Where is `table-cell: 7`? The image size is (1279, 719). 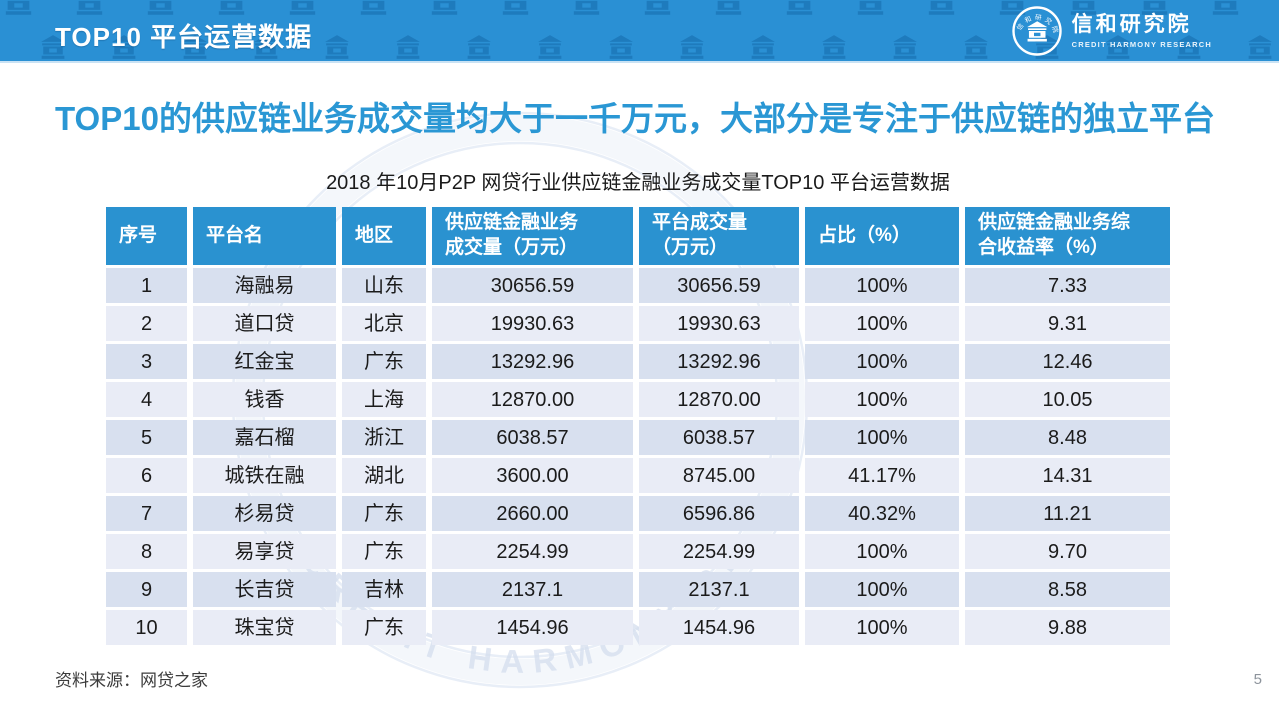 table-cell: 7 is located at coordinates (146, 513).